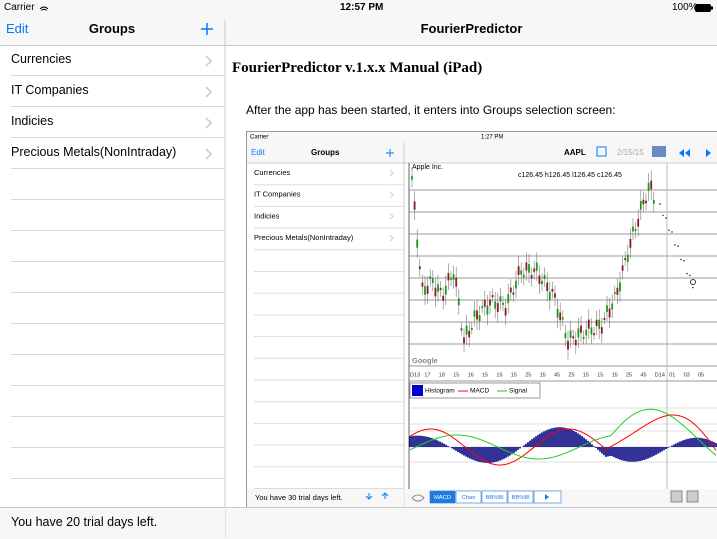 The image size is (717, 539). I want to click on shot-text: 2/15/15, so click(630, 152).